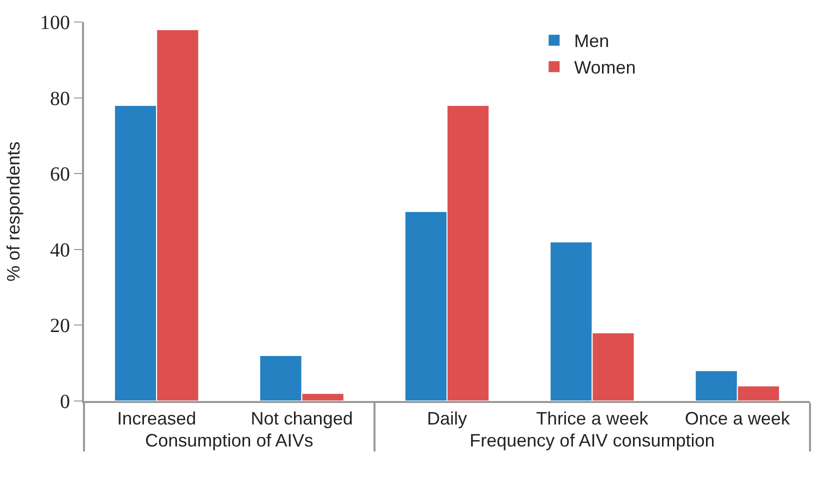  What do you see at coordinates (592, 41) in the screenshot?
I see `legend-label: Men` at bounding box center [592, 41].